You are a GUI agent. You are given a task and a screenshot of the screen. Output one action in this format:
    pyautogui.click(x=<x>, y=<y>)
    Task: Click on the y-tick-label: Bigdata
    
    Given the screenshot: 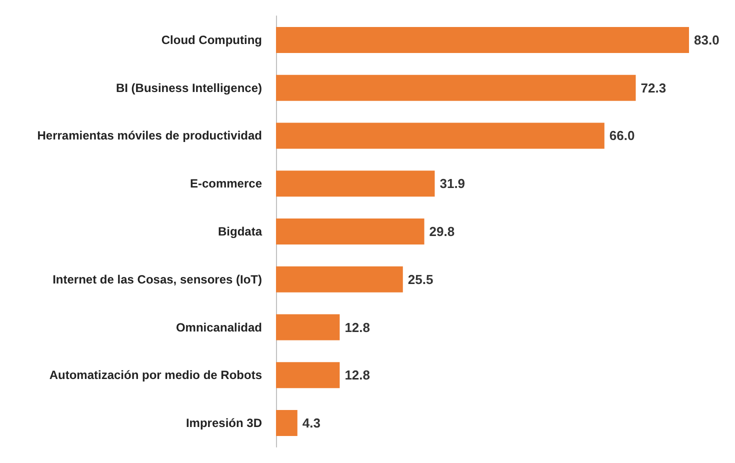 What is the action you would take?
    pyautogui.click(x=240, y=231)
    